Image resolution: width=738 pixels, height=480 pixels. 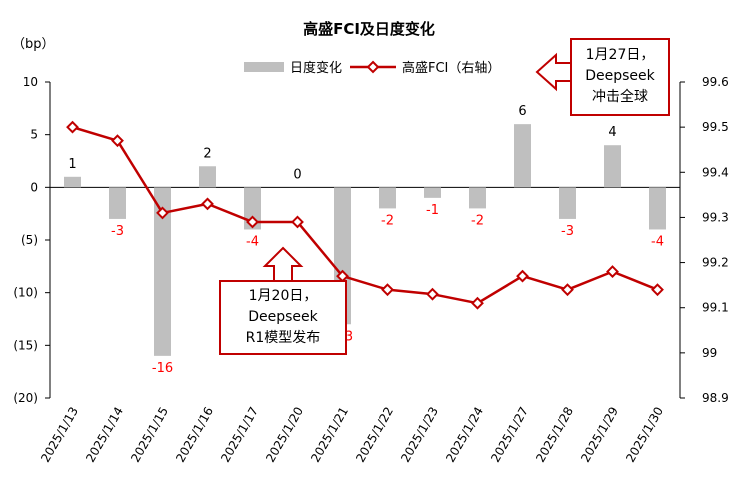 What do you see at coordinates (620, 55) in the screenshot?
I see `callout-global-line1: 1月27日，` at bounding box center [620, 55].